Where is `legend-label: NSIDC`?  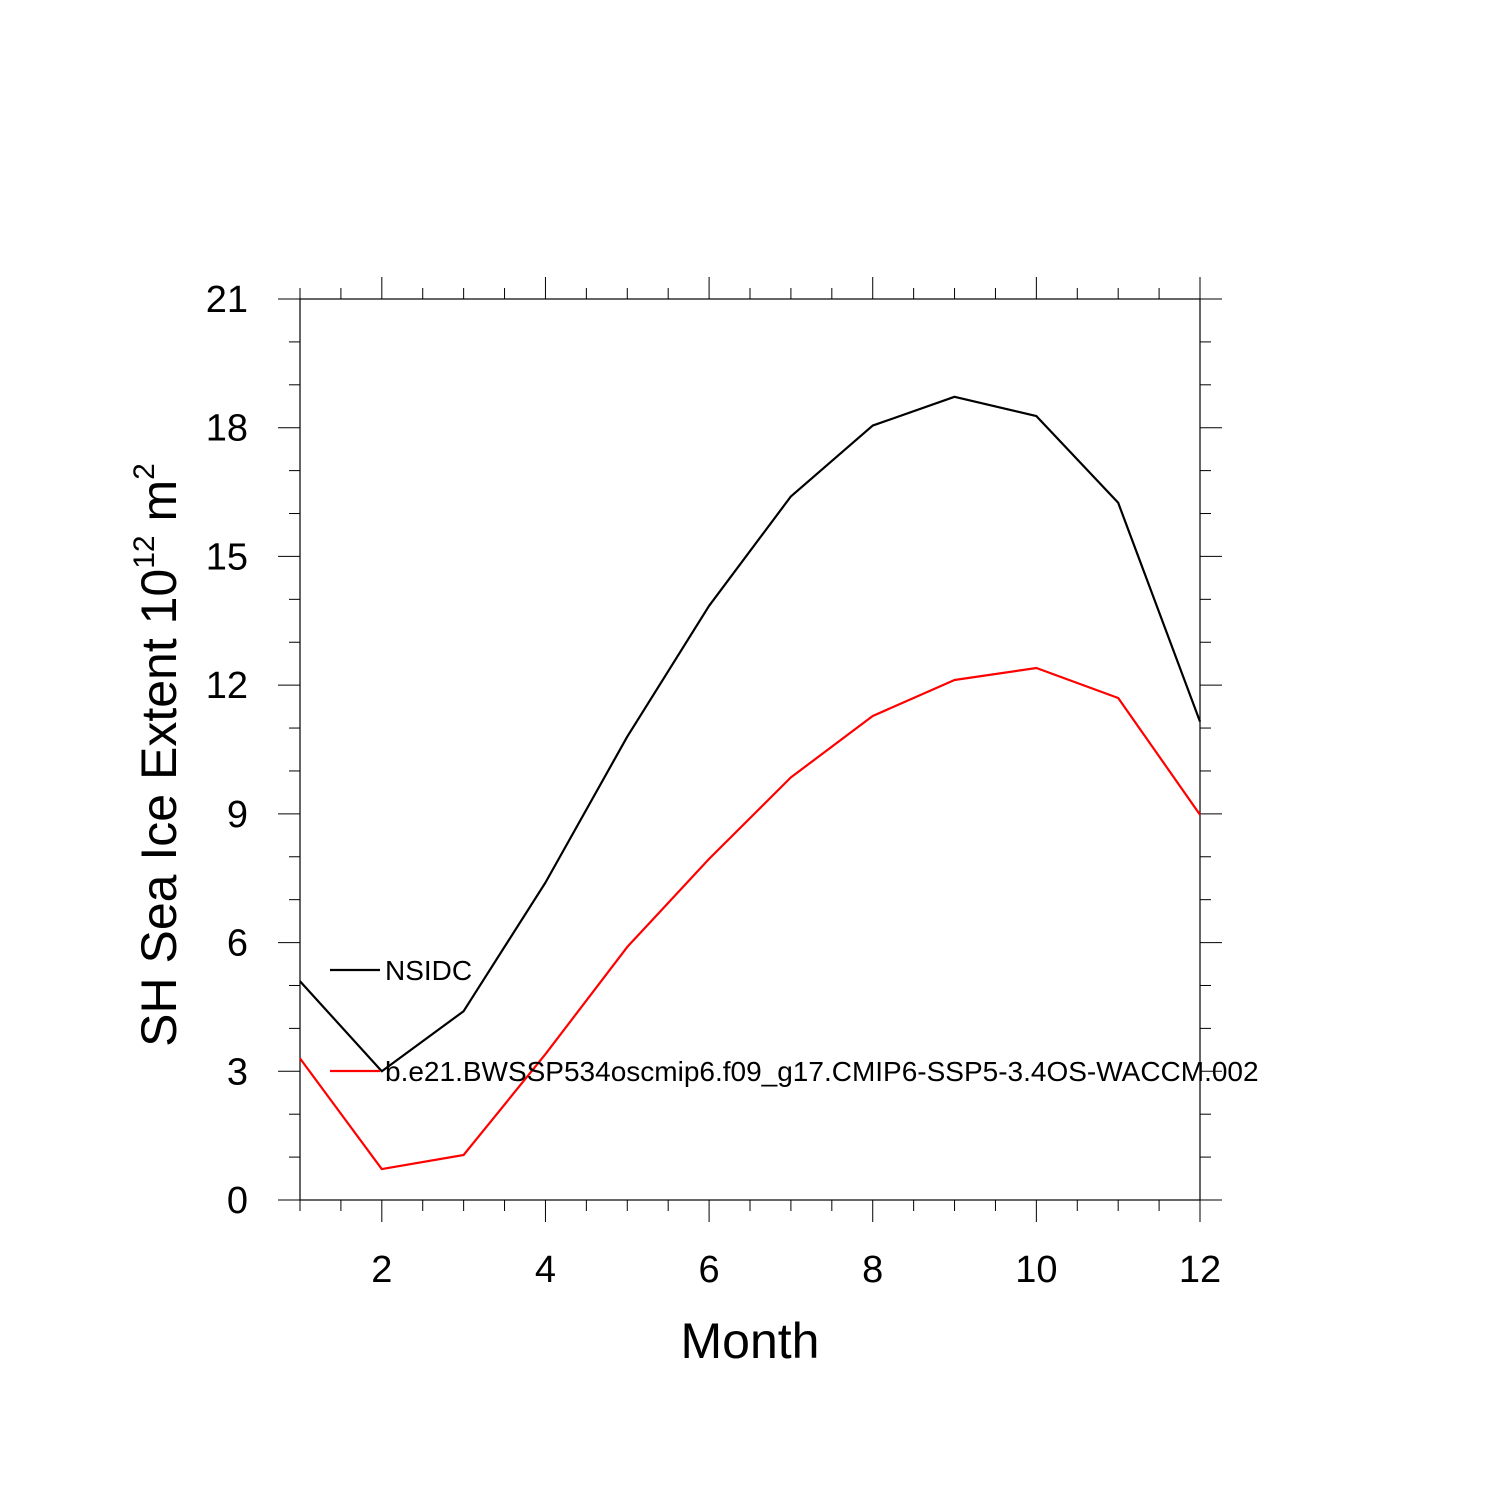 legend-label: NSIDC is located at coordinates (428, 970).